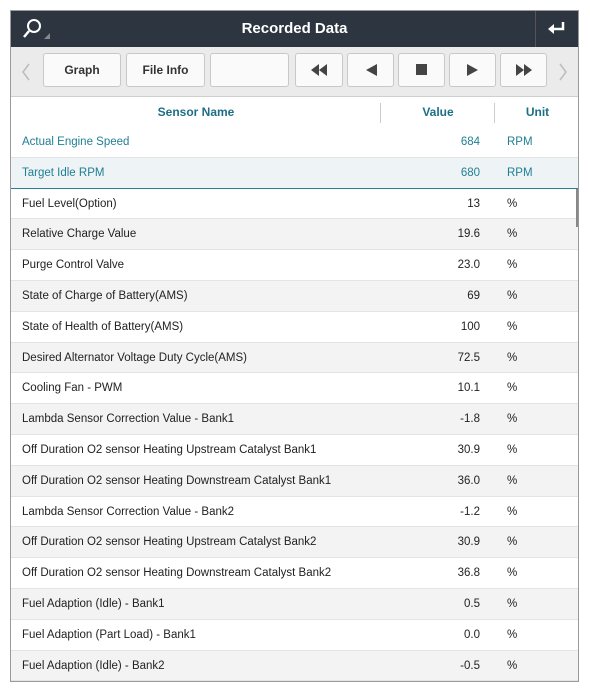 Image resolution: width=590 pixels, height=690 pixels. Describe the element at coordinates (79, 234) in the screenshot. I see `sensor-name: Relative Charge Value` at that location.